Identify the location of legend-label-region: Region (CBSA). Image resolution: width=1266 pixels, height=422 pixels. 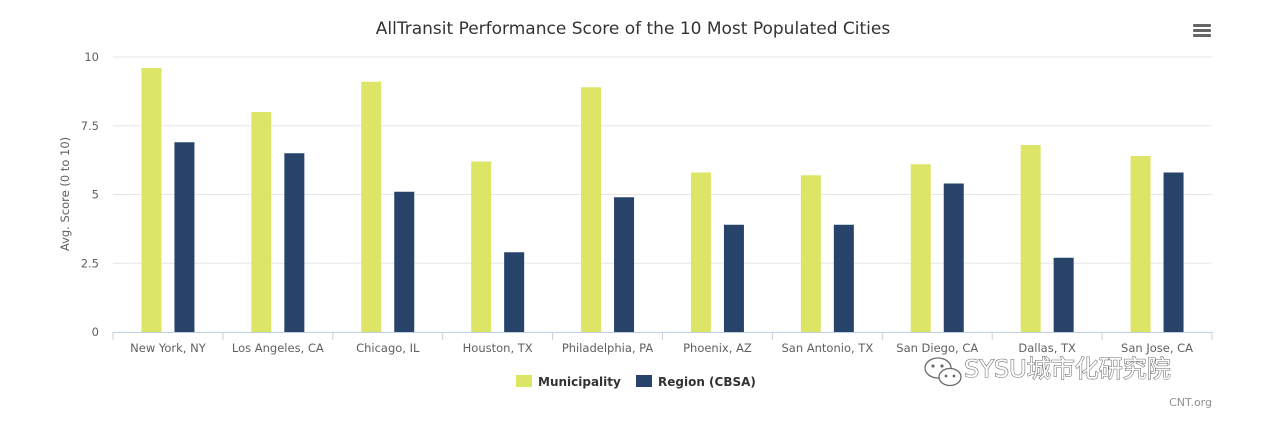
(707, 382).